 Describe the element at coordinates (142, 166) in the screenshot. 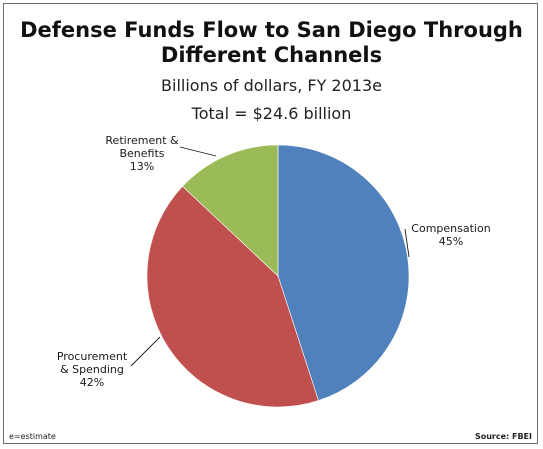

I see `slice-label-line: 13%` at that location.